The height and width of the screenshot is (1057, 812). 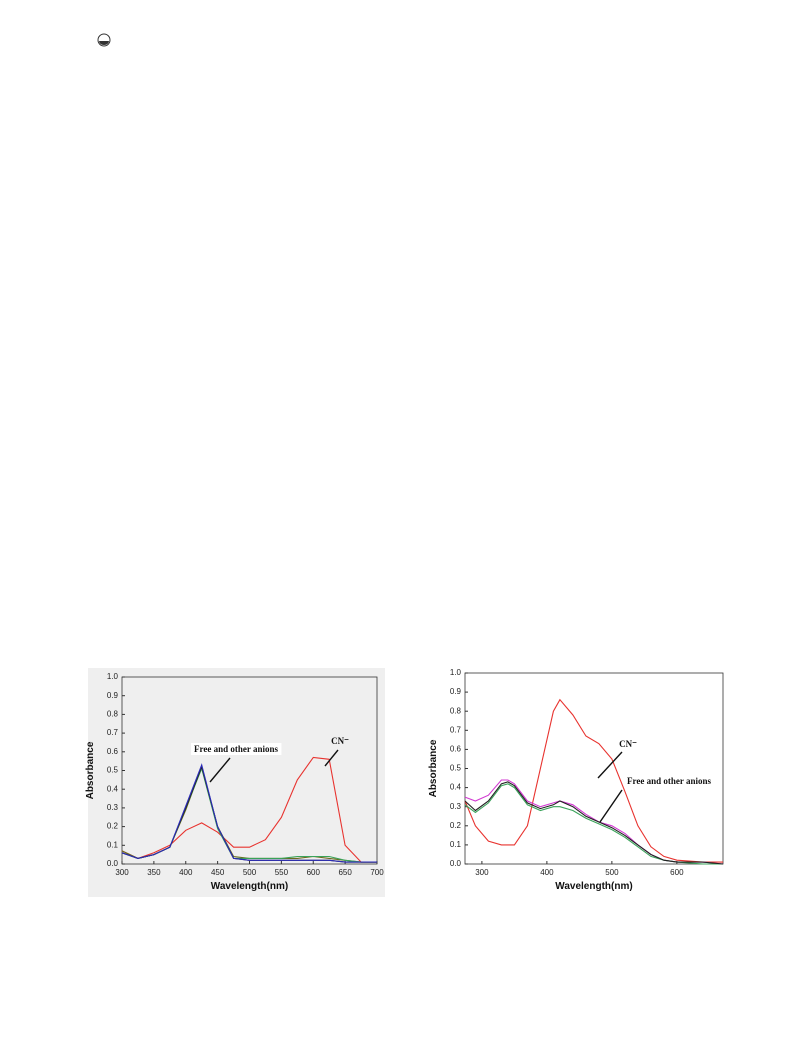 I want to click on annotation-box, so click(x=236, y=749).